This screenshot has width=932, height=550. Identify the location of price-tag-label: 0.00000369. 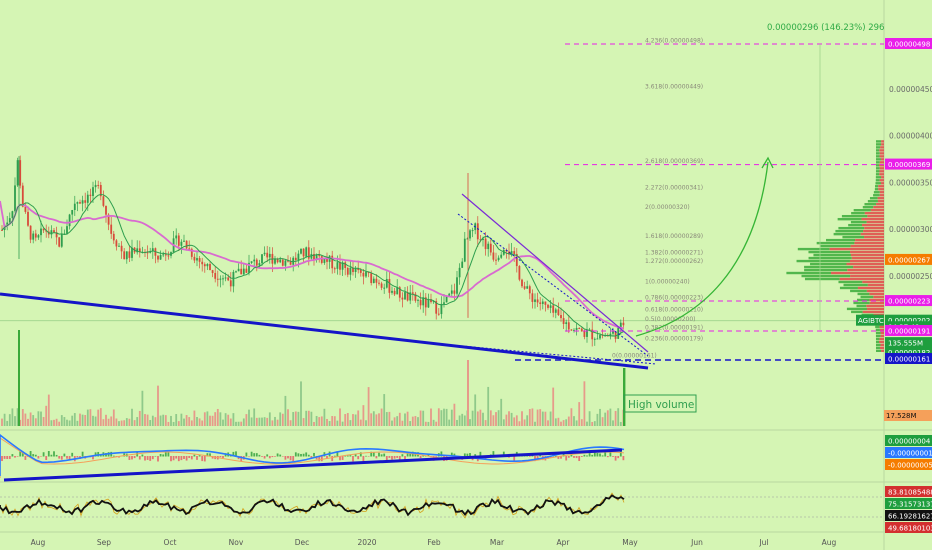
(909, 165).